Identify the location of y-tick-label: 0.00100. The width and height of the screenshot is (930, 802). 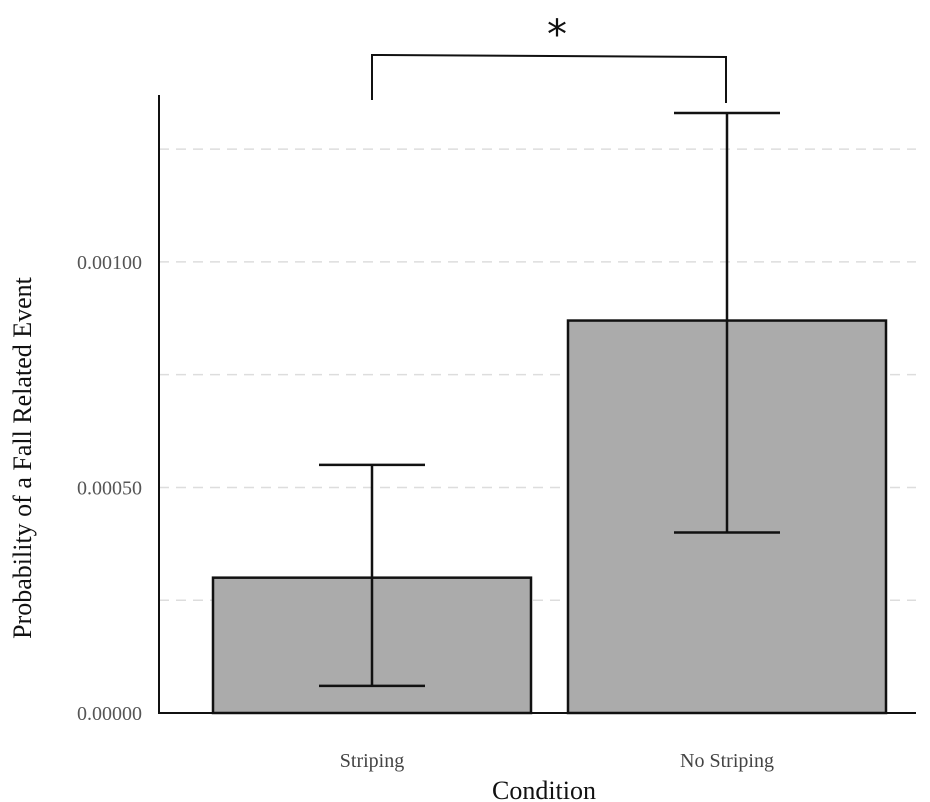
(109, 263).